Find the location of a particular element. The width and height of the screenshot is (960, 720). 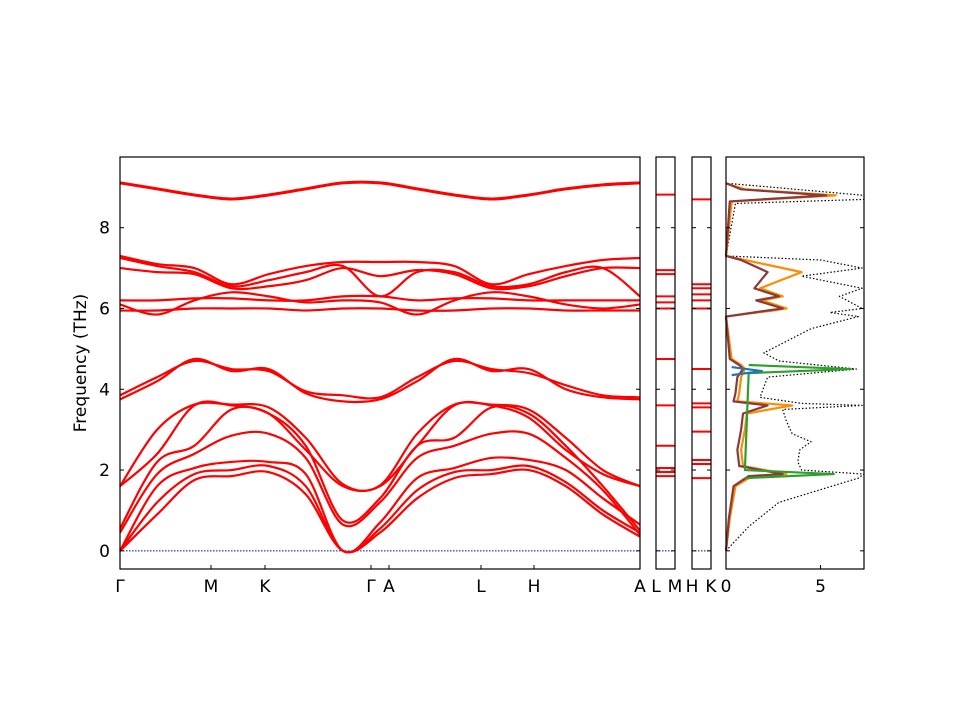

hk-panel-frame is located at coordinates (701, 363).